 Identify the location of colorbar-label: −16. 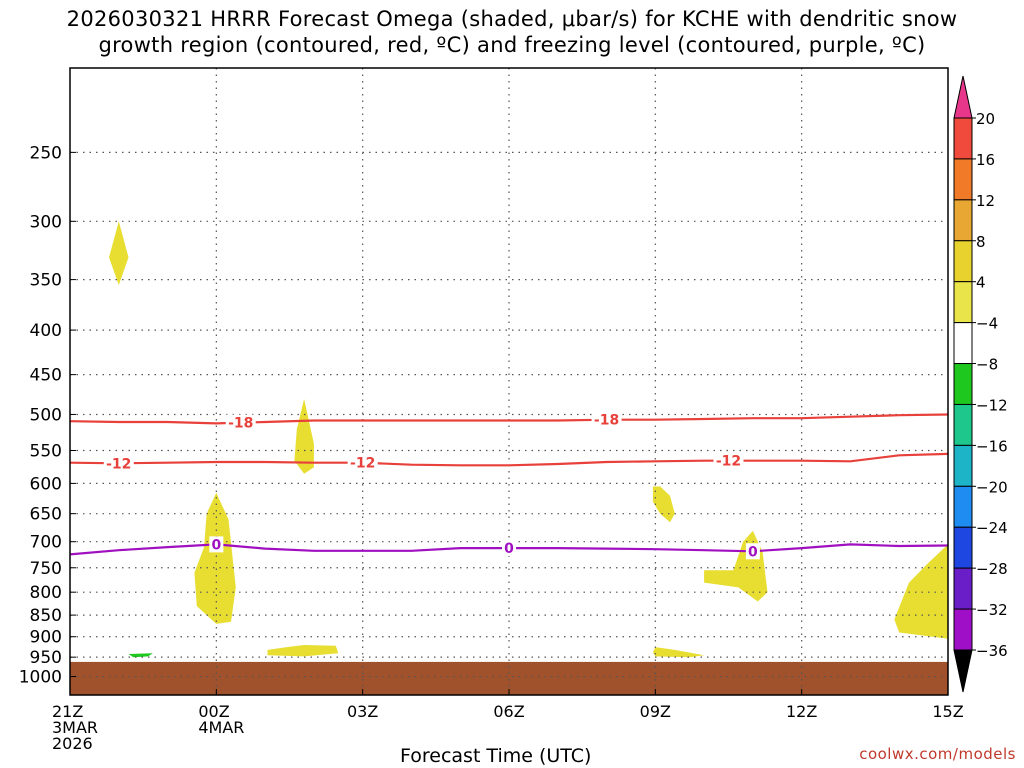
(992, 446).